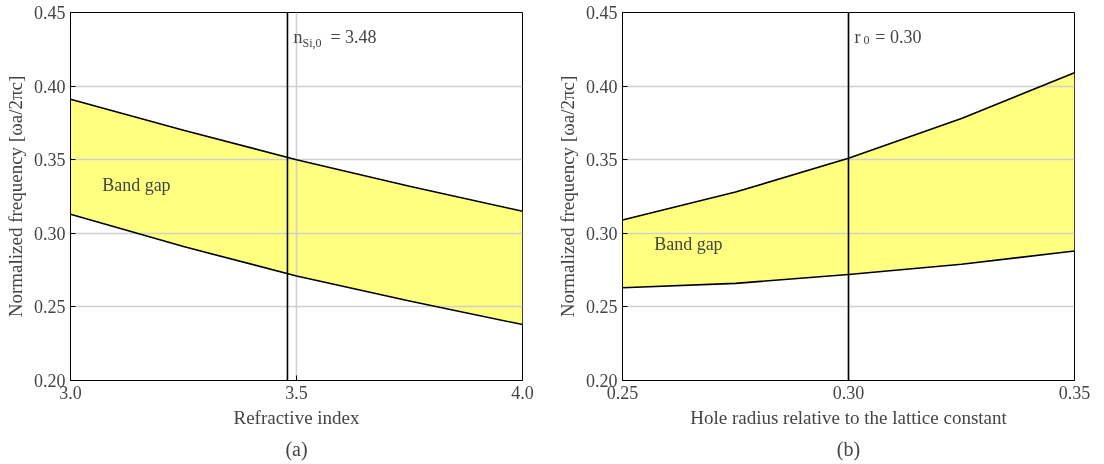 This screenshot has width=1104, height=464. What do you see at coordinates (296, 449) in the screenshot?
I see `text: (a)` at bounding box center [296, 449].